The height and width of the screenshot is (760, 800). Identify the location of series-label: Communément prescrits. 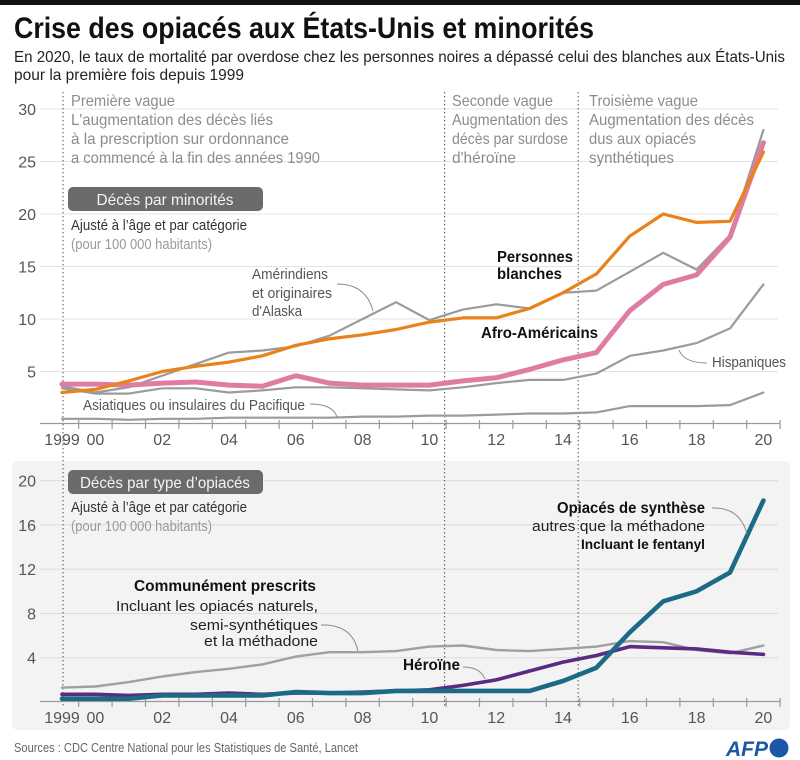
(225, 586).